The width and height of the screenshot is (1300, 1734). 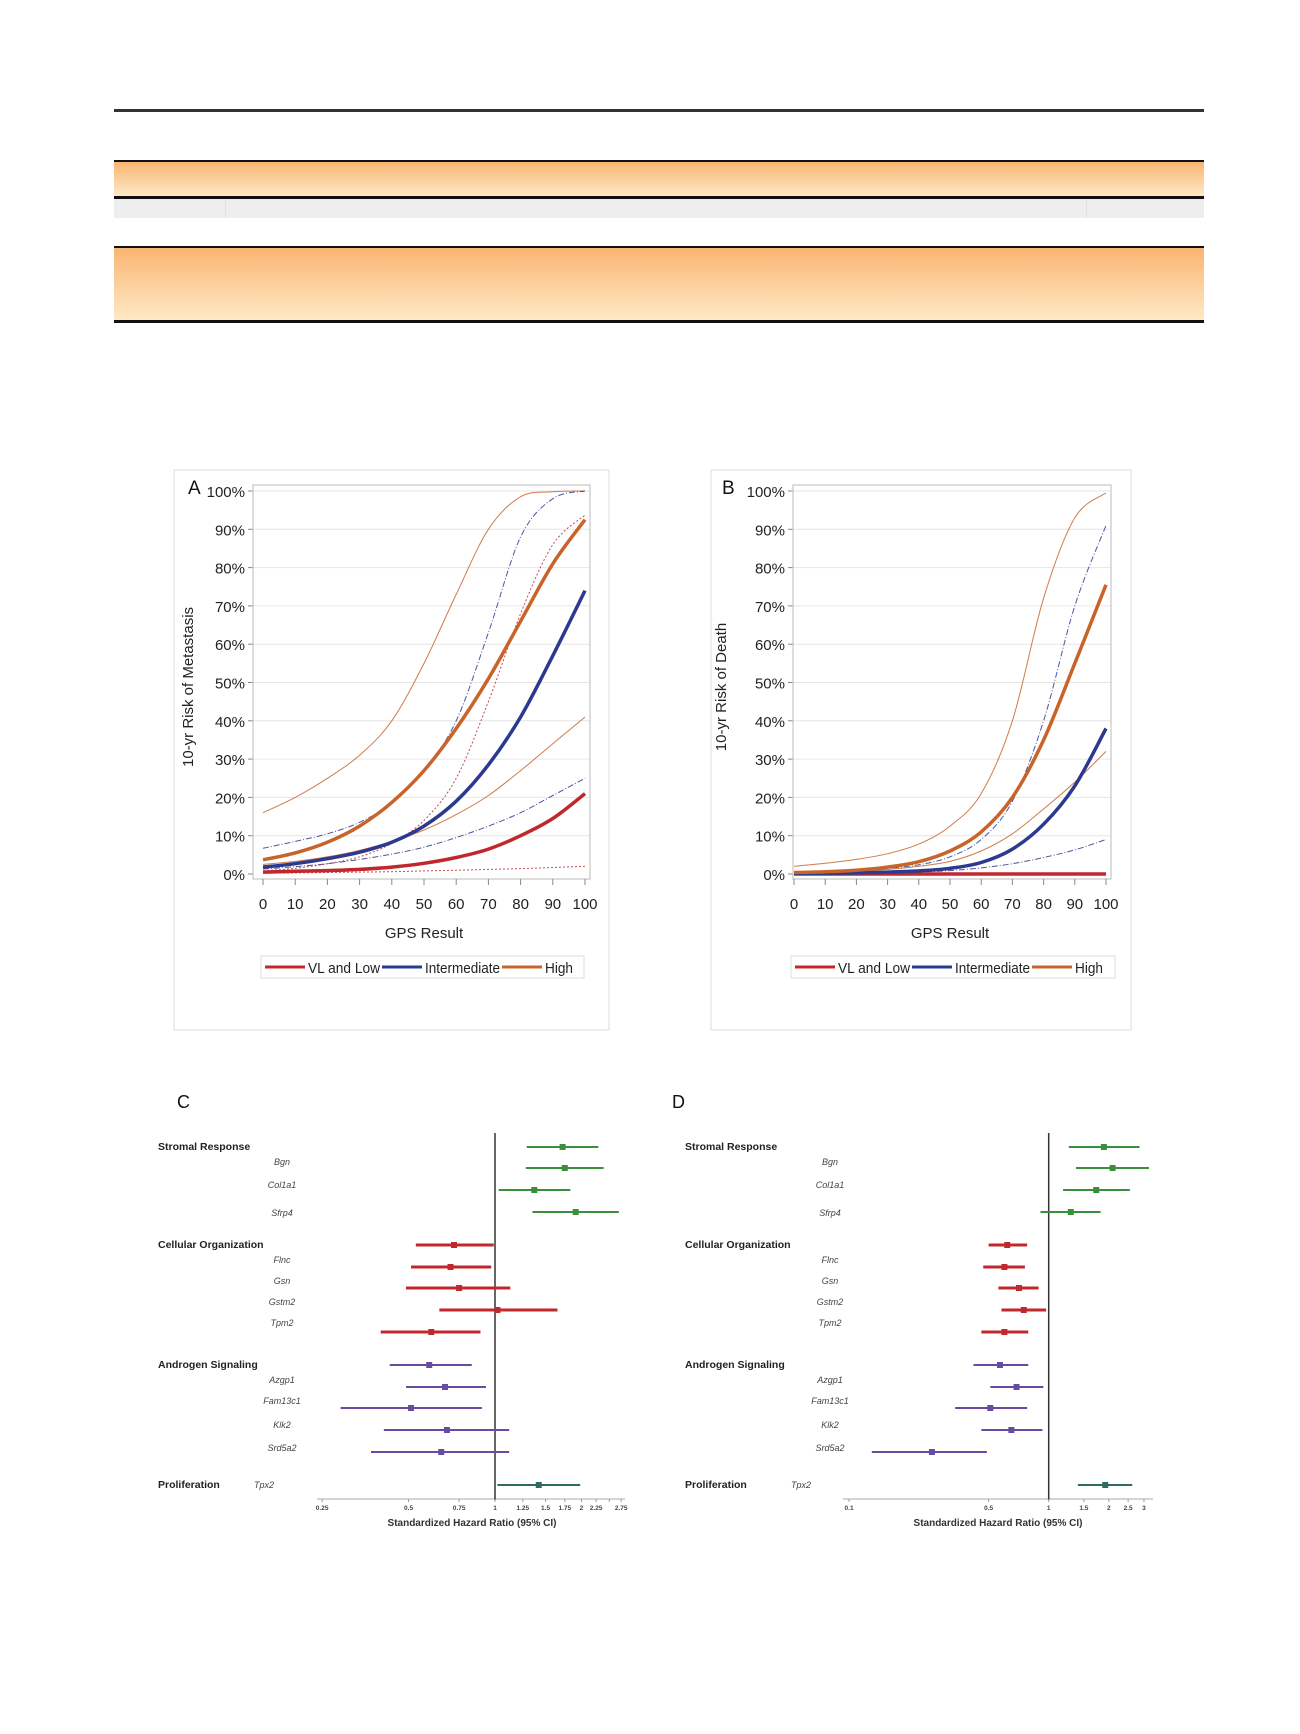 I want to click on y-tick-label: 80%, so click(x=770, y=569).